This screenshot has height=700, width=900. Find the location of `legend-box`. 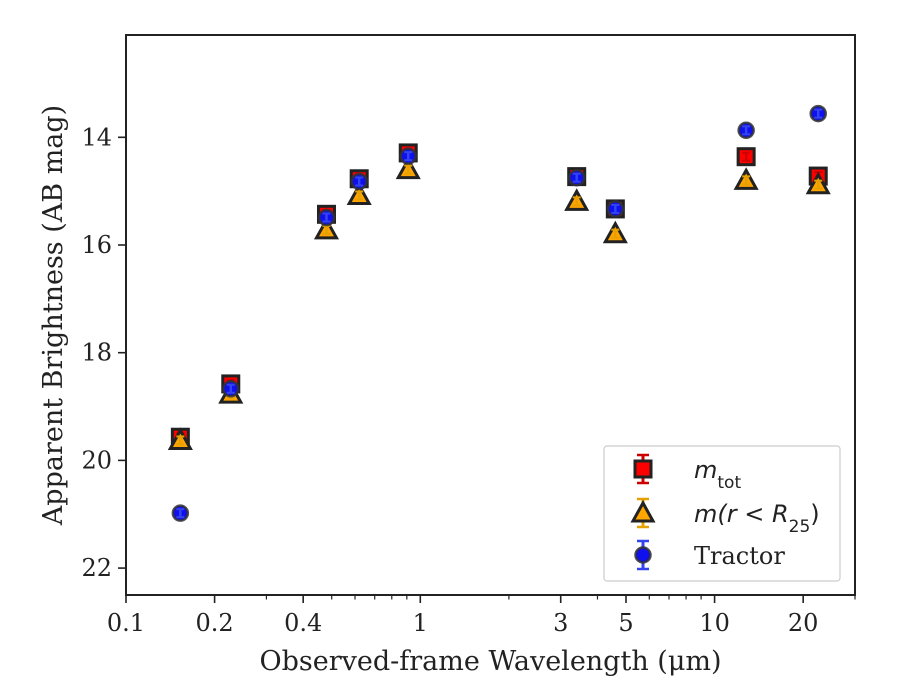

legend-box is located at coordinates (722, 513).